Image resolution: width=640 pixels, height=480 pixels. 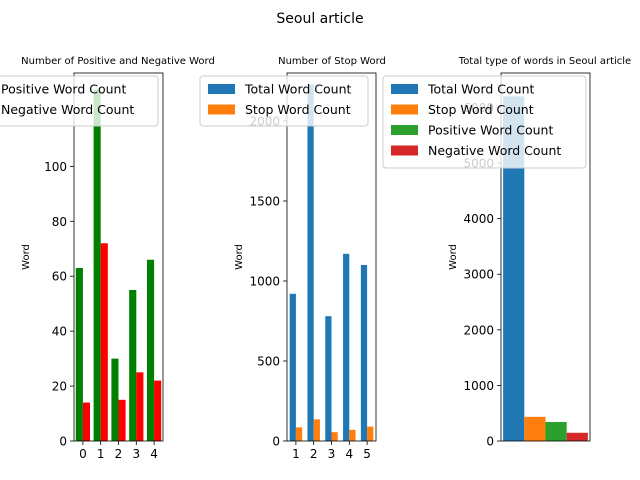 What do you see at coordinates (319, 19) in the screenshot?
I see `figure-title: Seoul article` at bounding box center [319, 19].